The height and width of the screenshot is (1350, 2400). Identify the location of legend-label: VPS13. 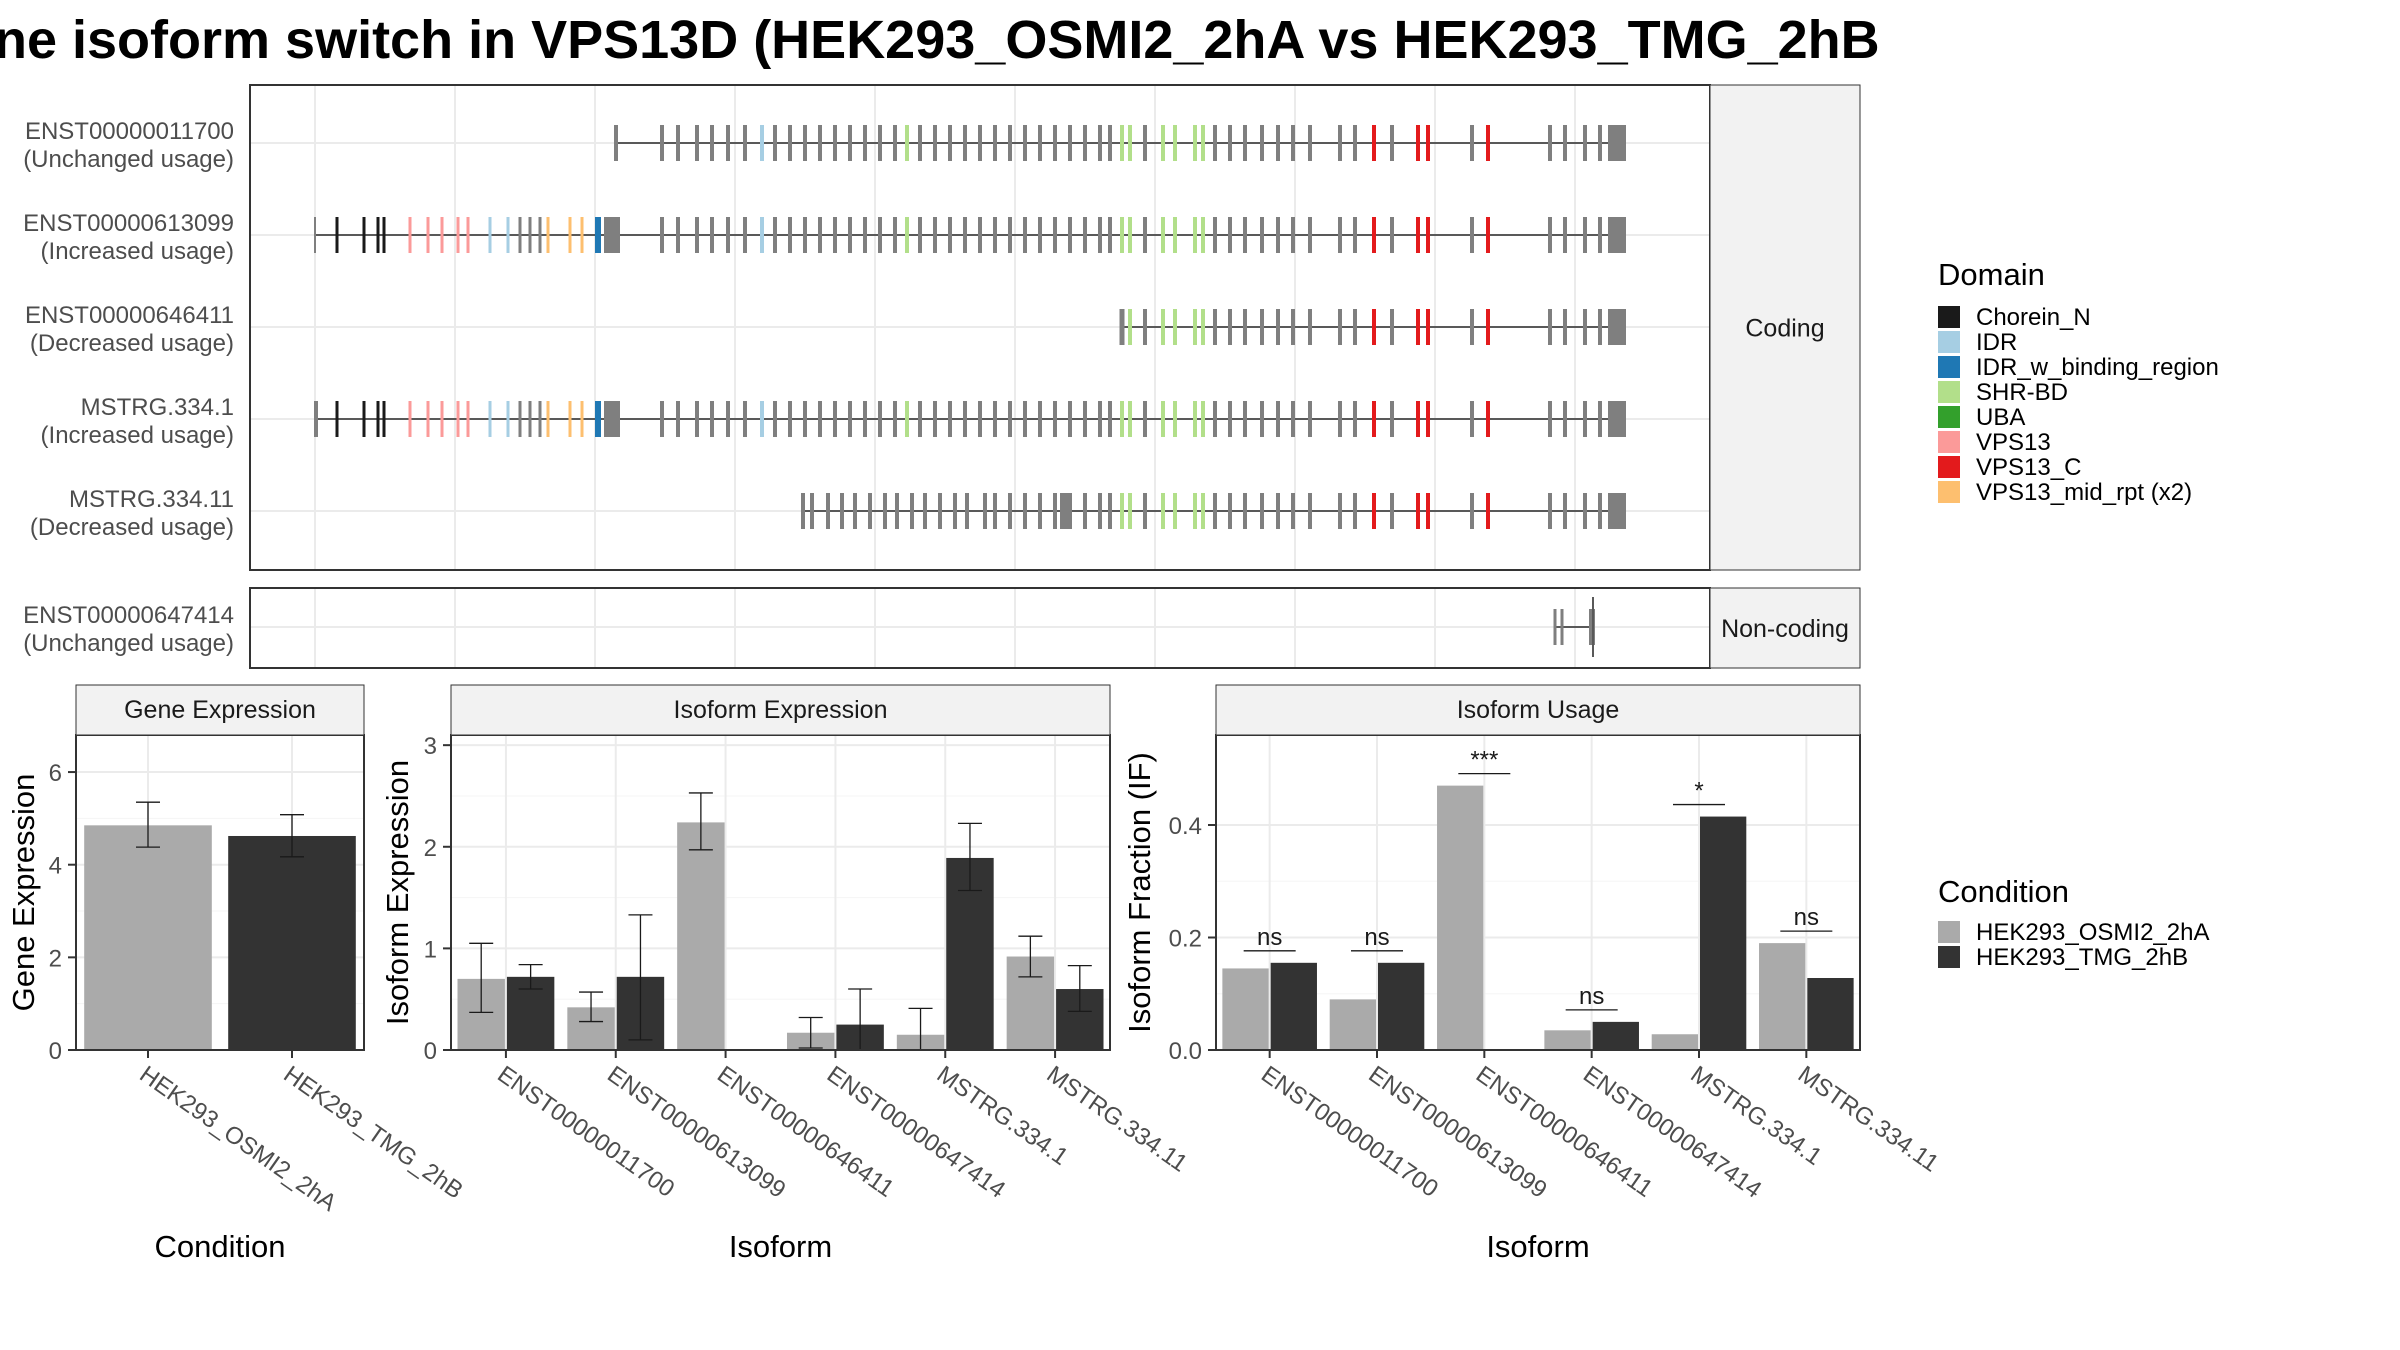
(2013, 442).